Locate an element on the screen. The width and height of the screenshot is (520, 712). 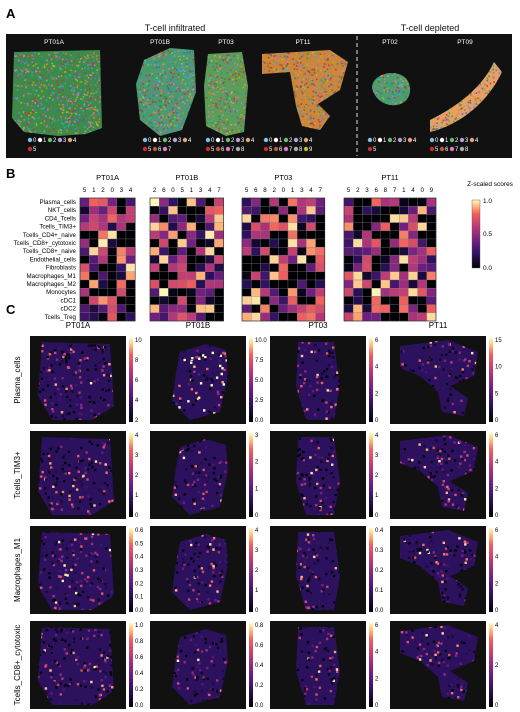
legend-pt11: 0 1 2 3 4 5 6 7 8 9 is located at coordinates (288, 145).